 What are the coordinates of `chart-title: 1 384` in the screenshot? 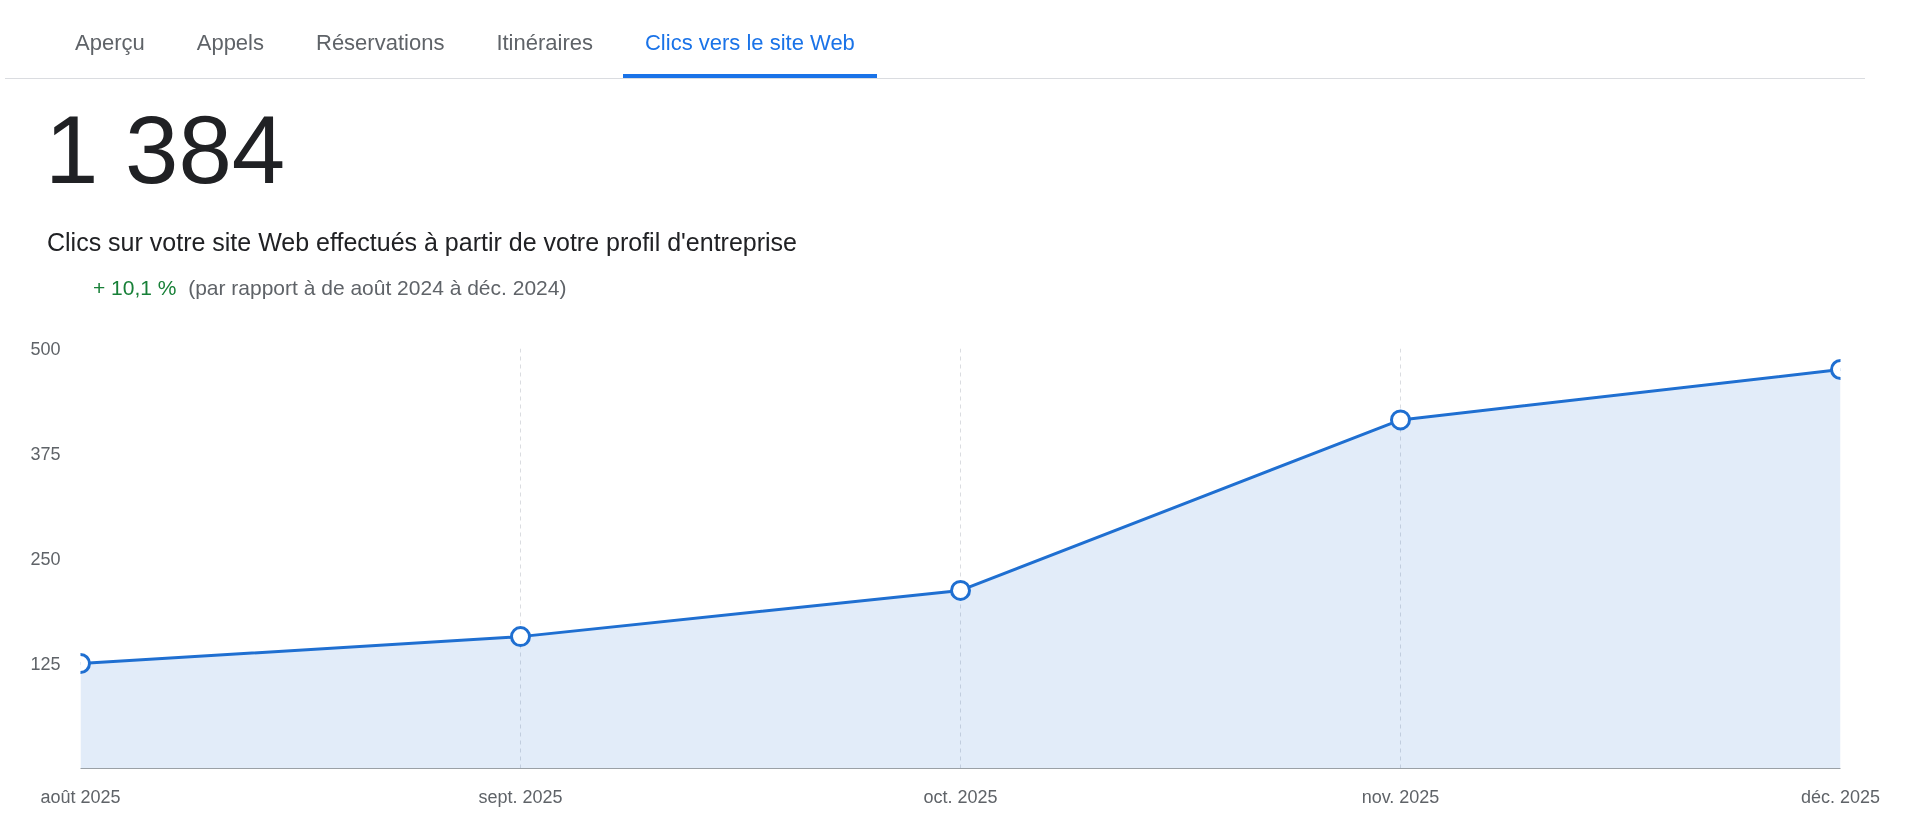 It's located at (165, 150).